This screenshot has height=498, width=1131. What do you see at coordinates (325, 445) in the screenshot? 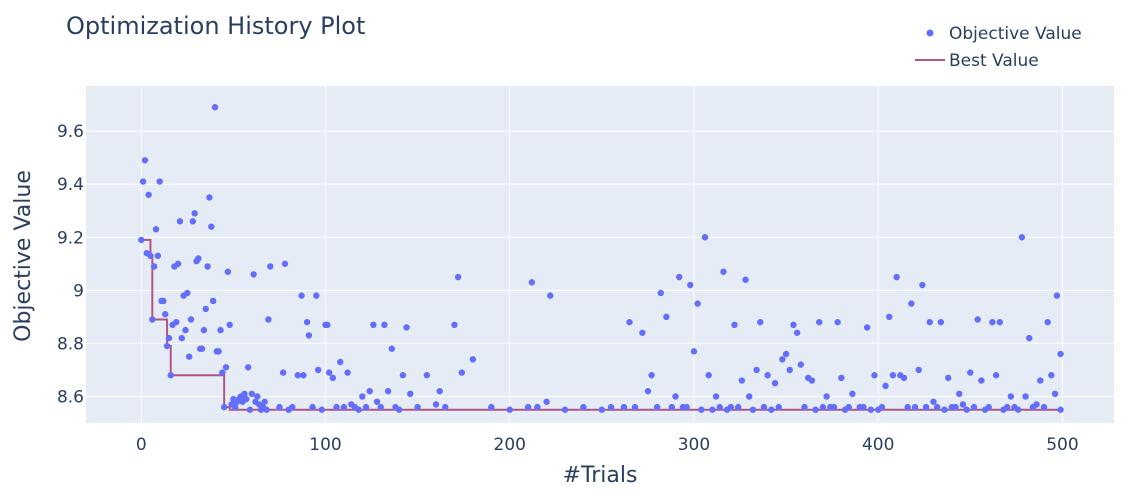
I see `x-tick-label: 100` at bounding box center [325, 445].